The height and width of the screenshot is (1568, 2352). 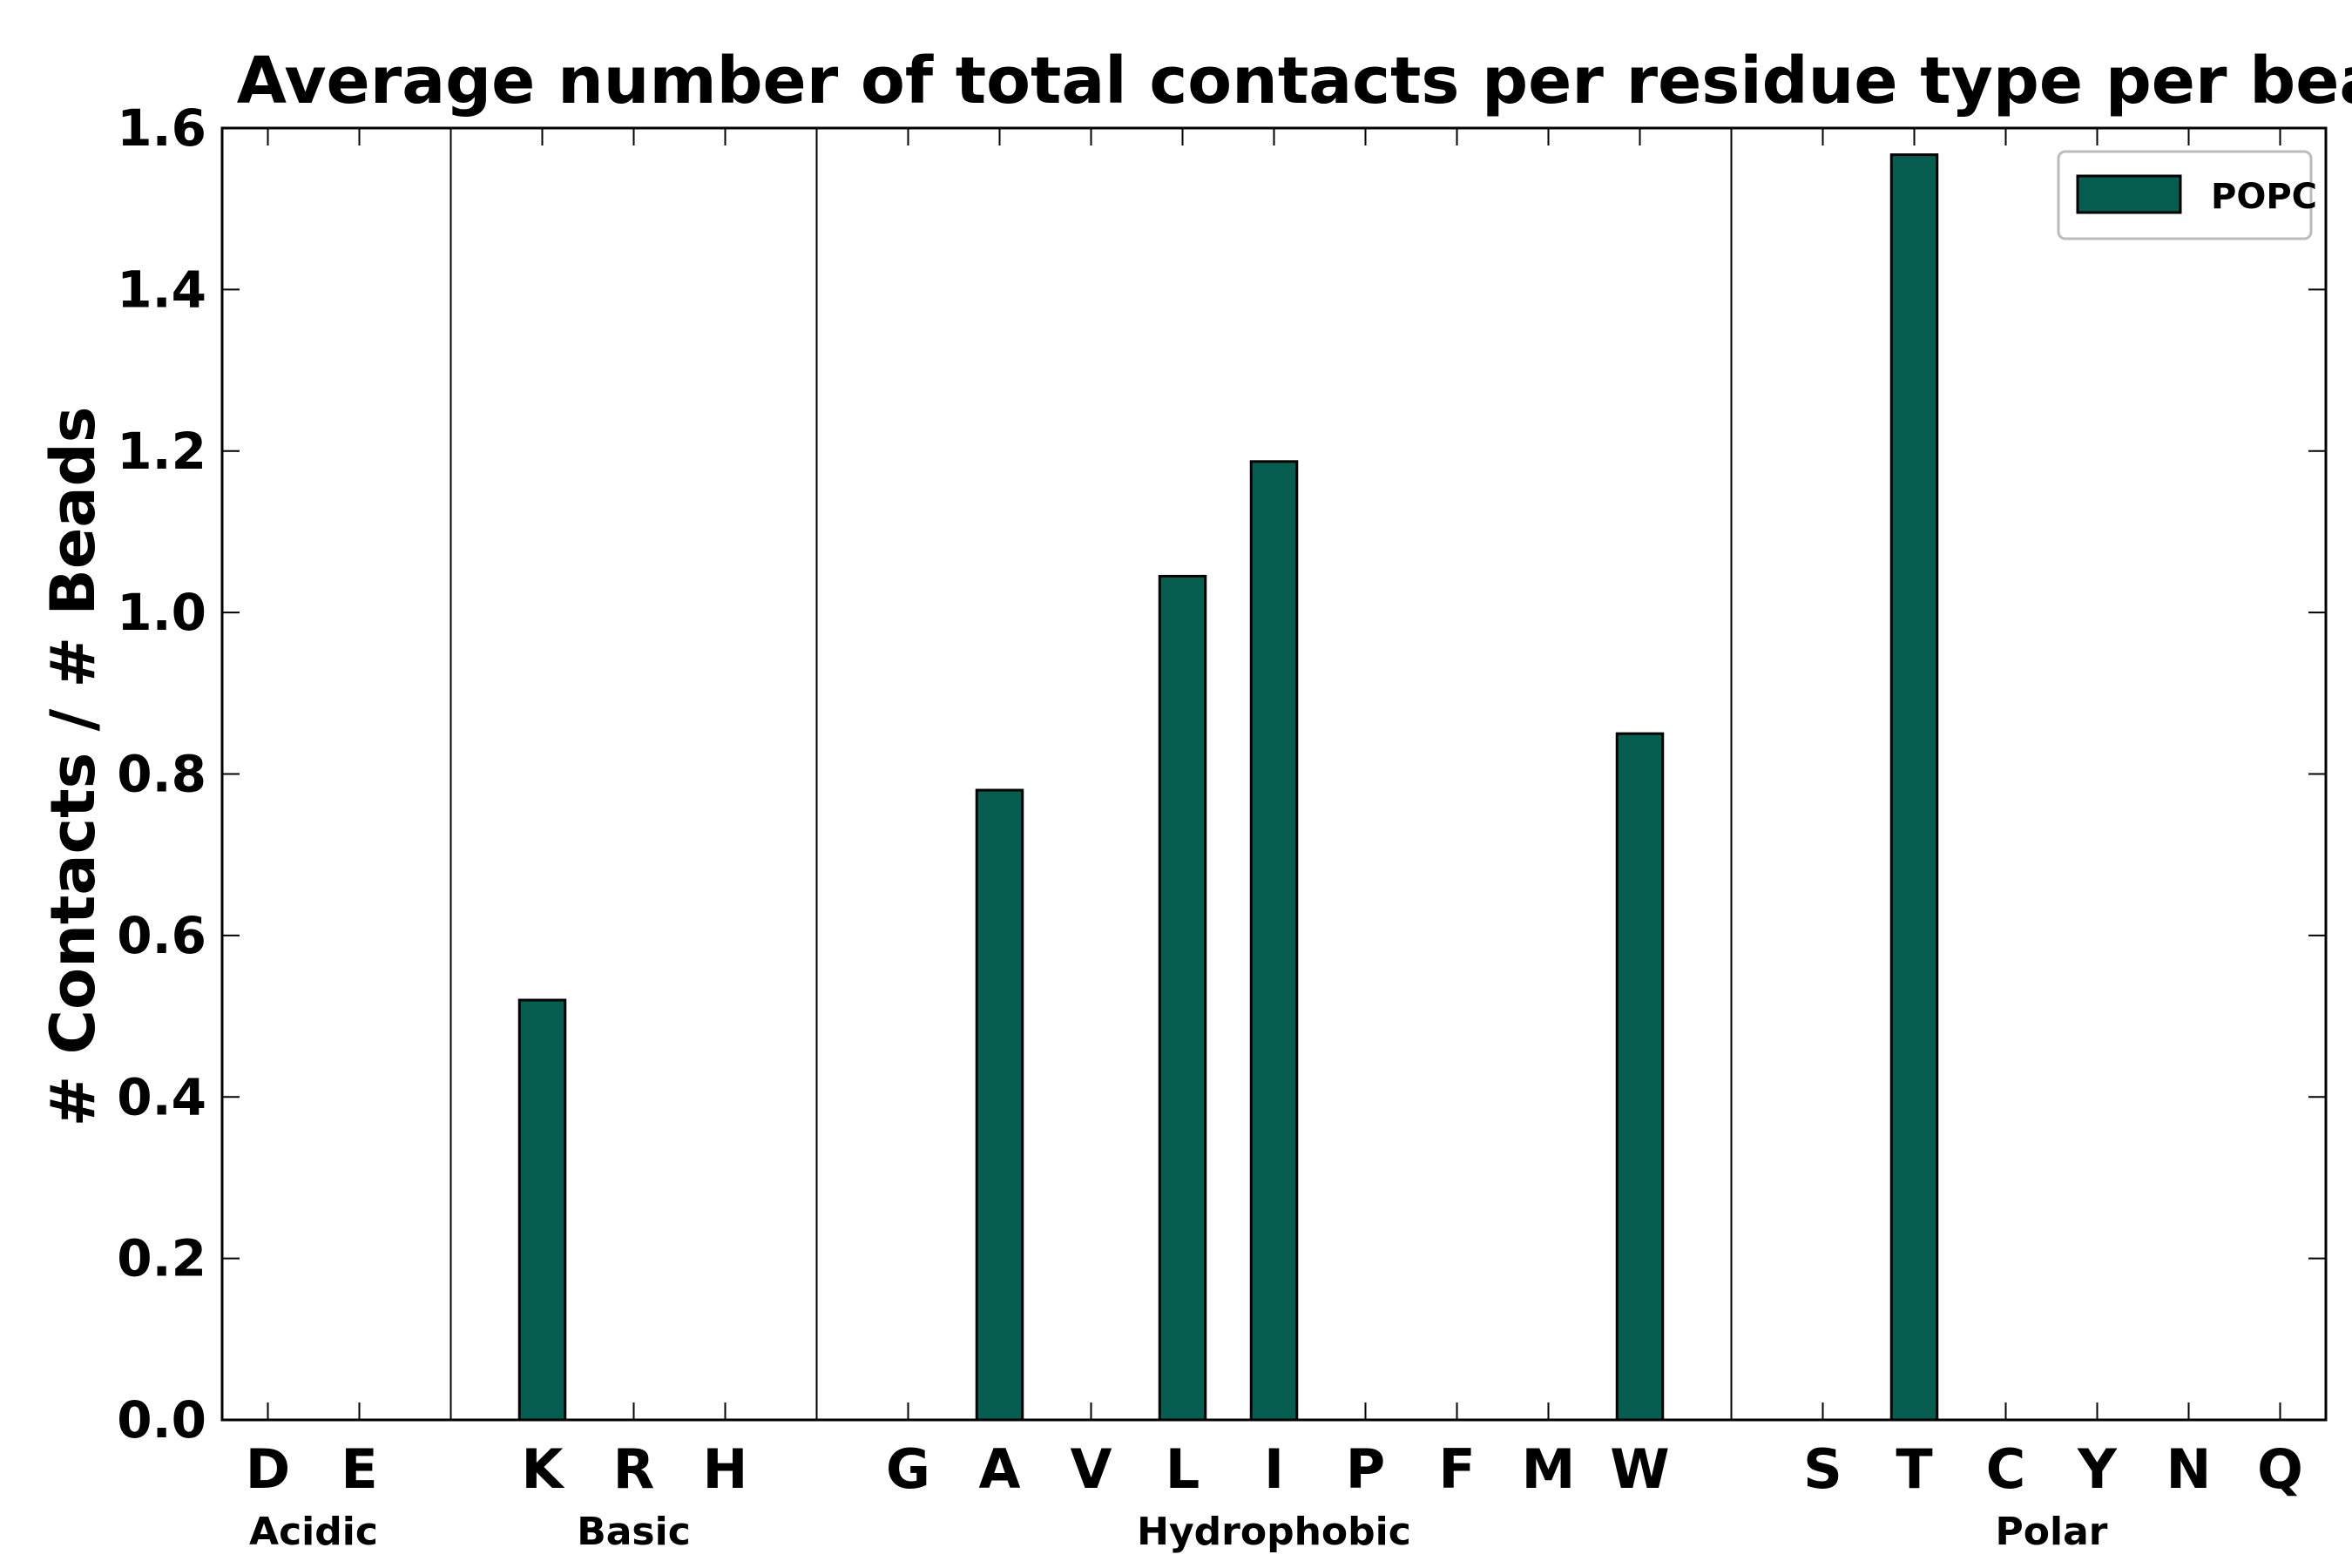 I want to click on x-tick-label: G, so click(x=908, y=1469).